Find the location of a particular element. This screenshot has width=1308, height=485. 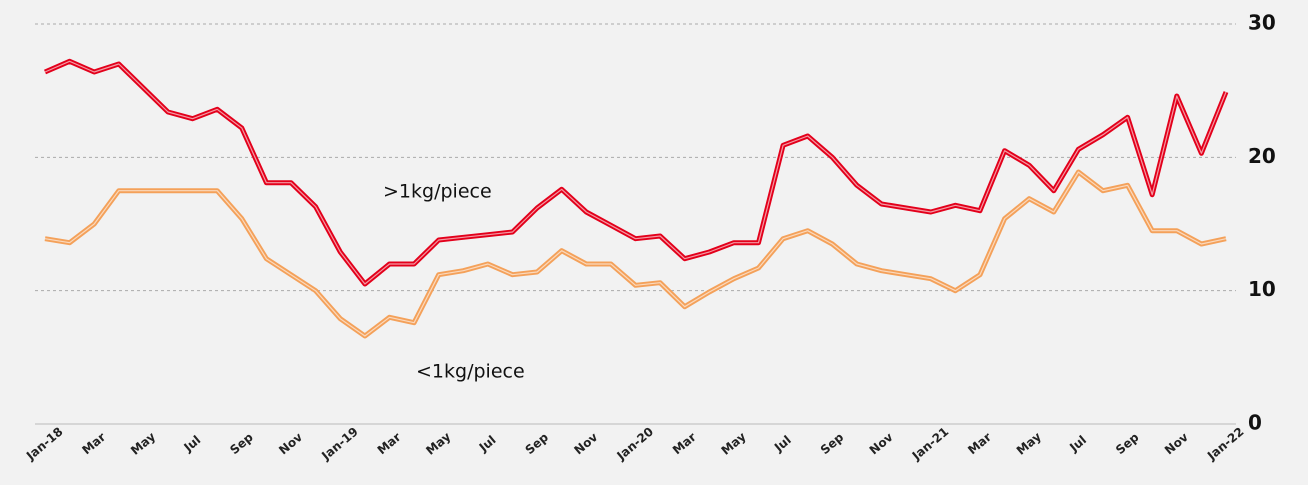

y-tick-label: 0 is located at coordinates (1255, 423).